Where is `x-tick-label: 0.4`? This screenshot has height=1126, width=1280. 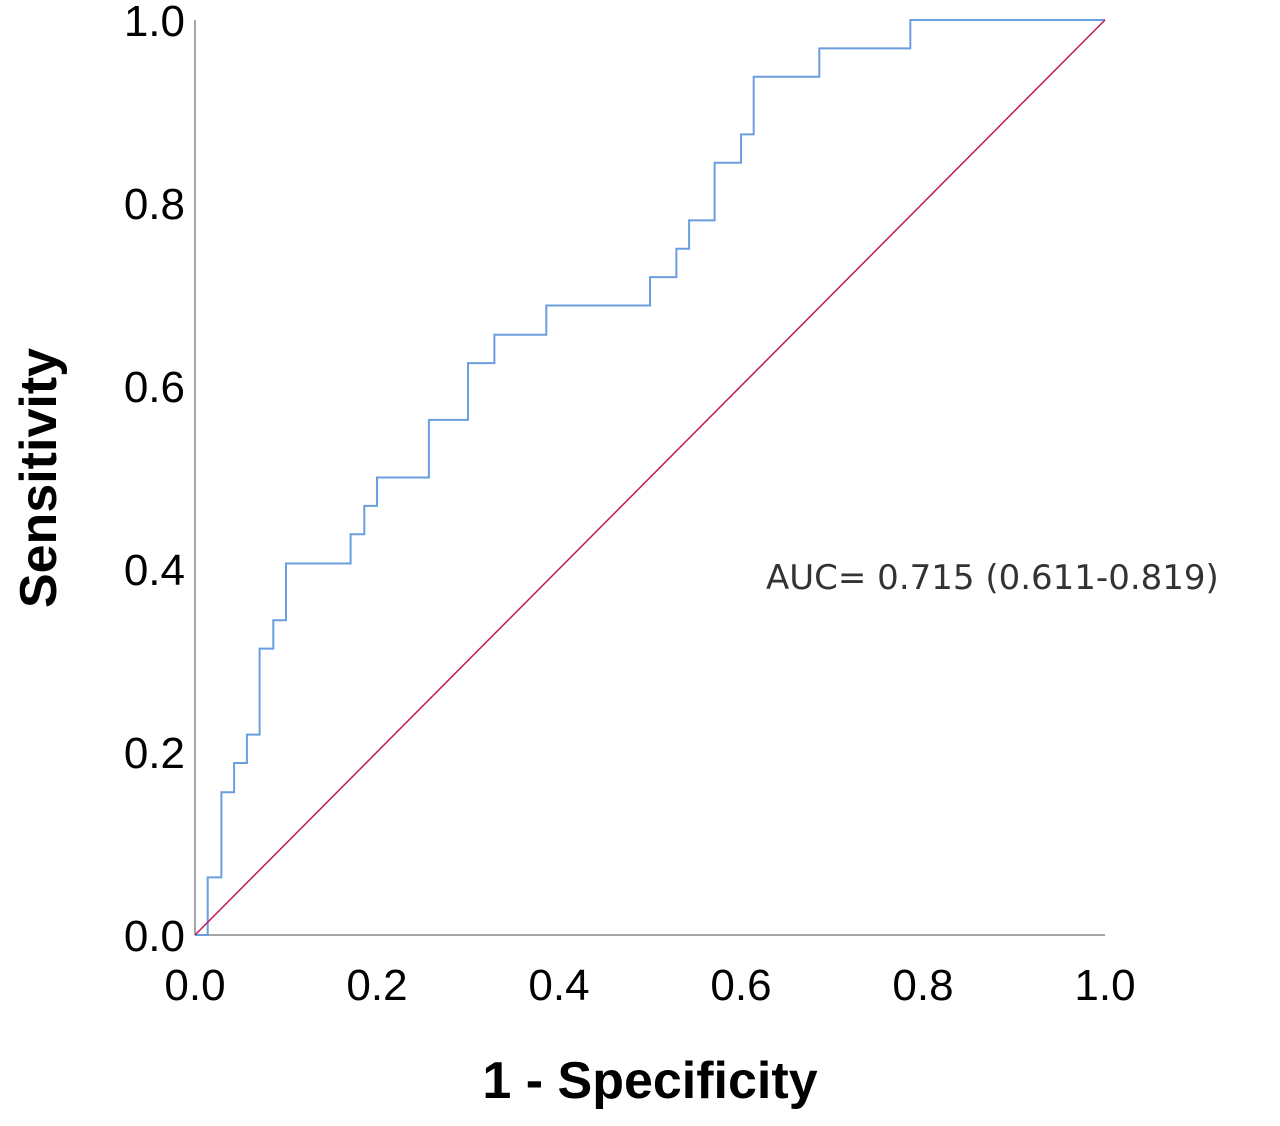 x-tick-label: 0.4 is located at coordinates (558, 985).